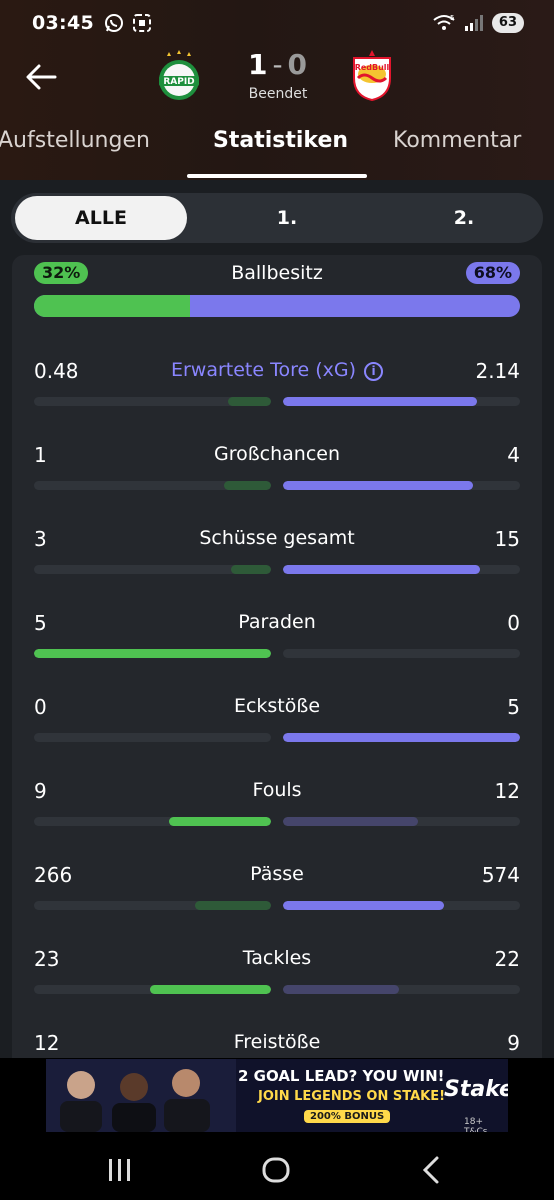 This screenshot has height=1200, width=554. What do you see at coordinates (40, 455) in the screenshot?
I see `stat-home-value: 1` at bounding box center [40, 455].